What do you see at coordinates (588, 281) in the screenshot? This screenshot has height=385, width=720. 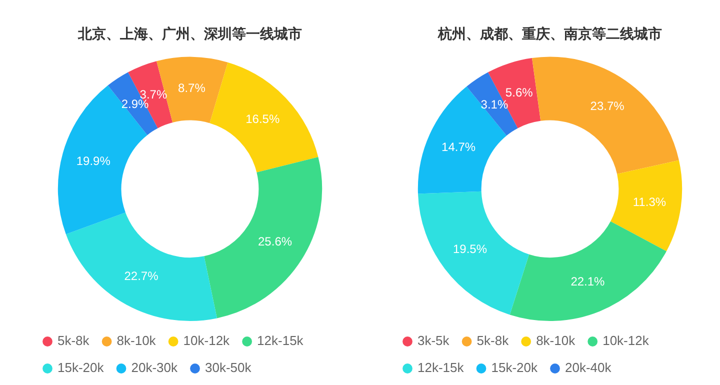 I see `data-label: 22.1%` at bounding box center [588, 281].